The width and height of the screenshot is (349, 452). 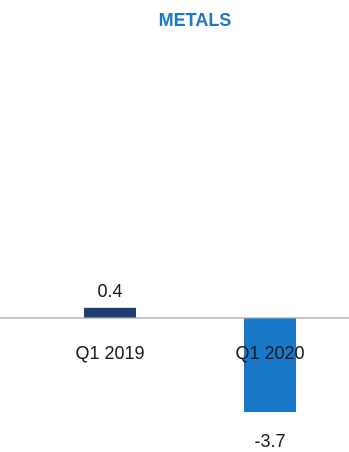 I want to click on data-label-q1-2020: -3.7, so click(x=269, y=441).